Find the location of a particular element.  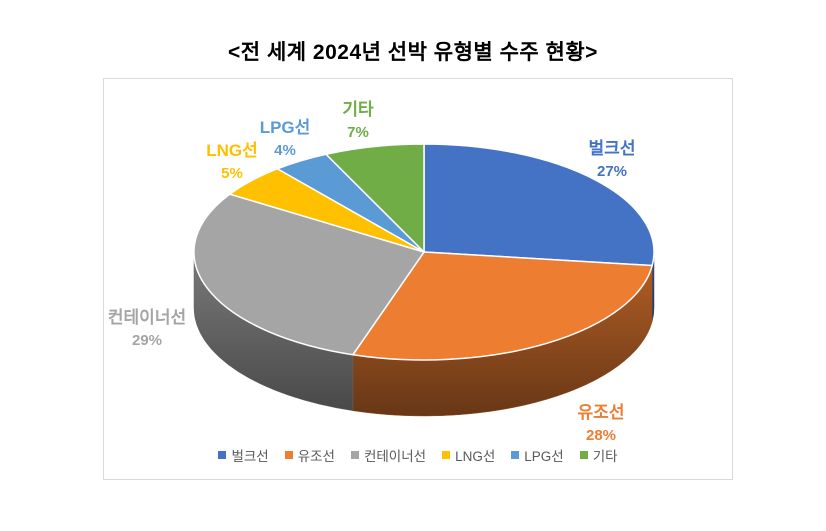

legend-item-lpg-carrier: LPG선 is located at coordinates (537, 455).